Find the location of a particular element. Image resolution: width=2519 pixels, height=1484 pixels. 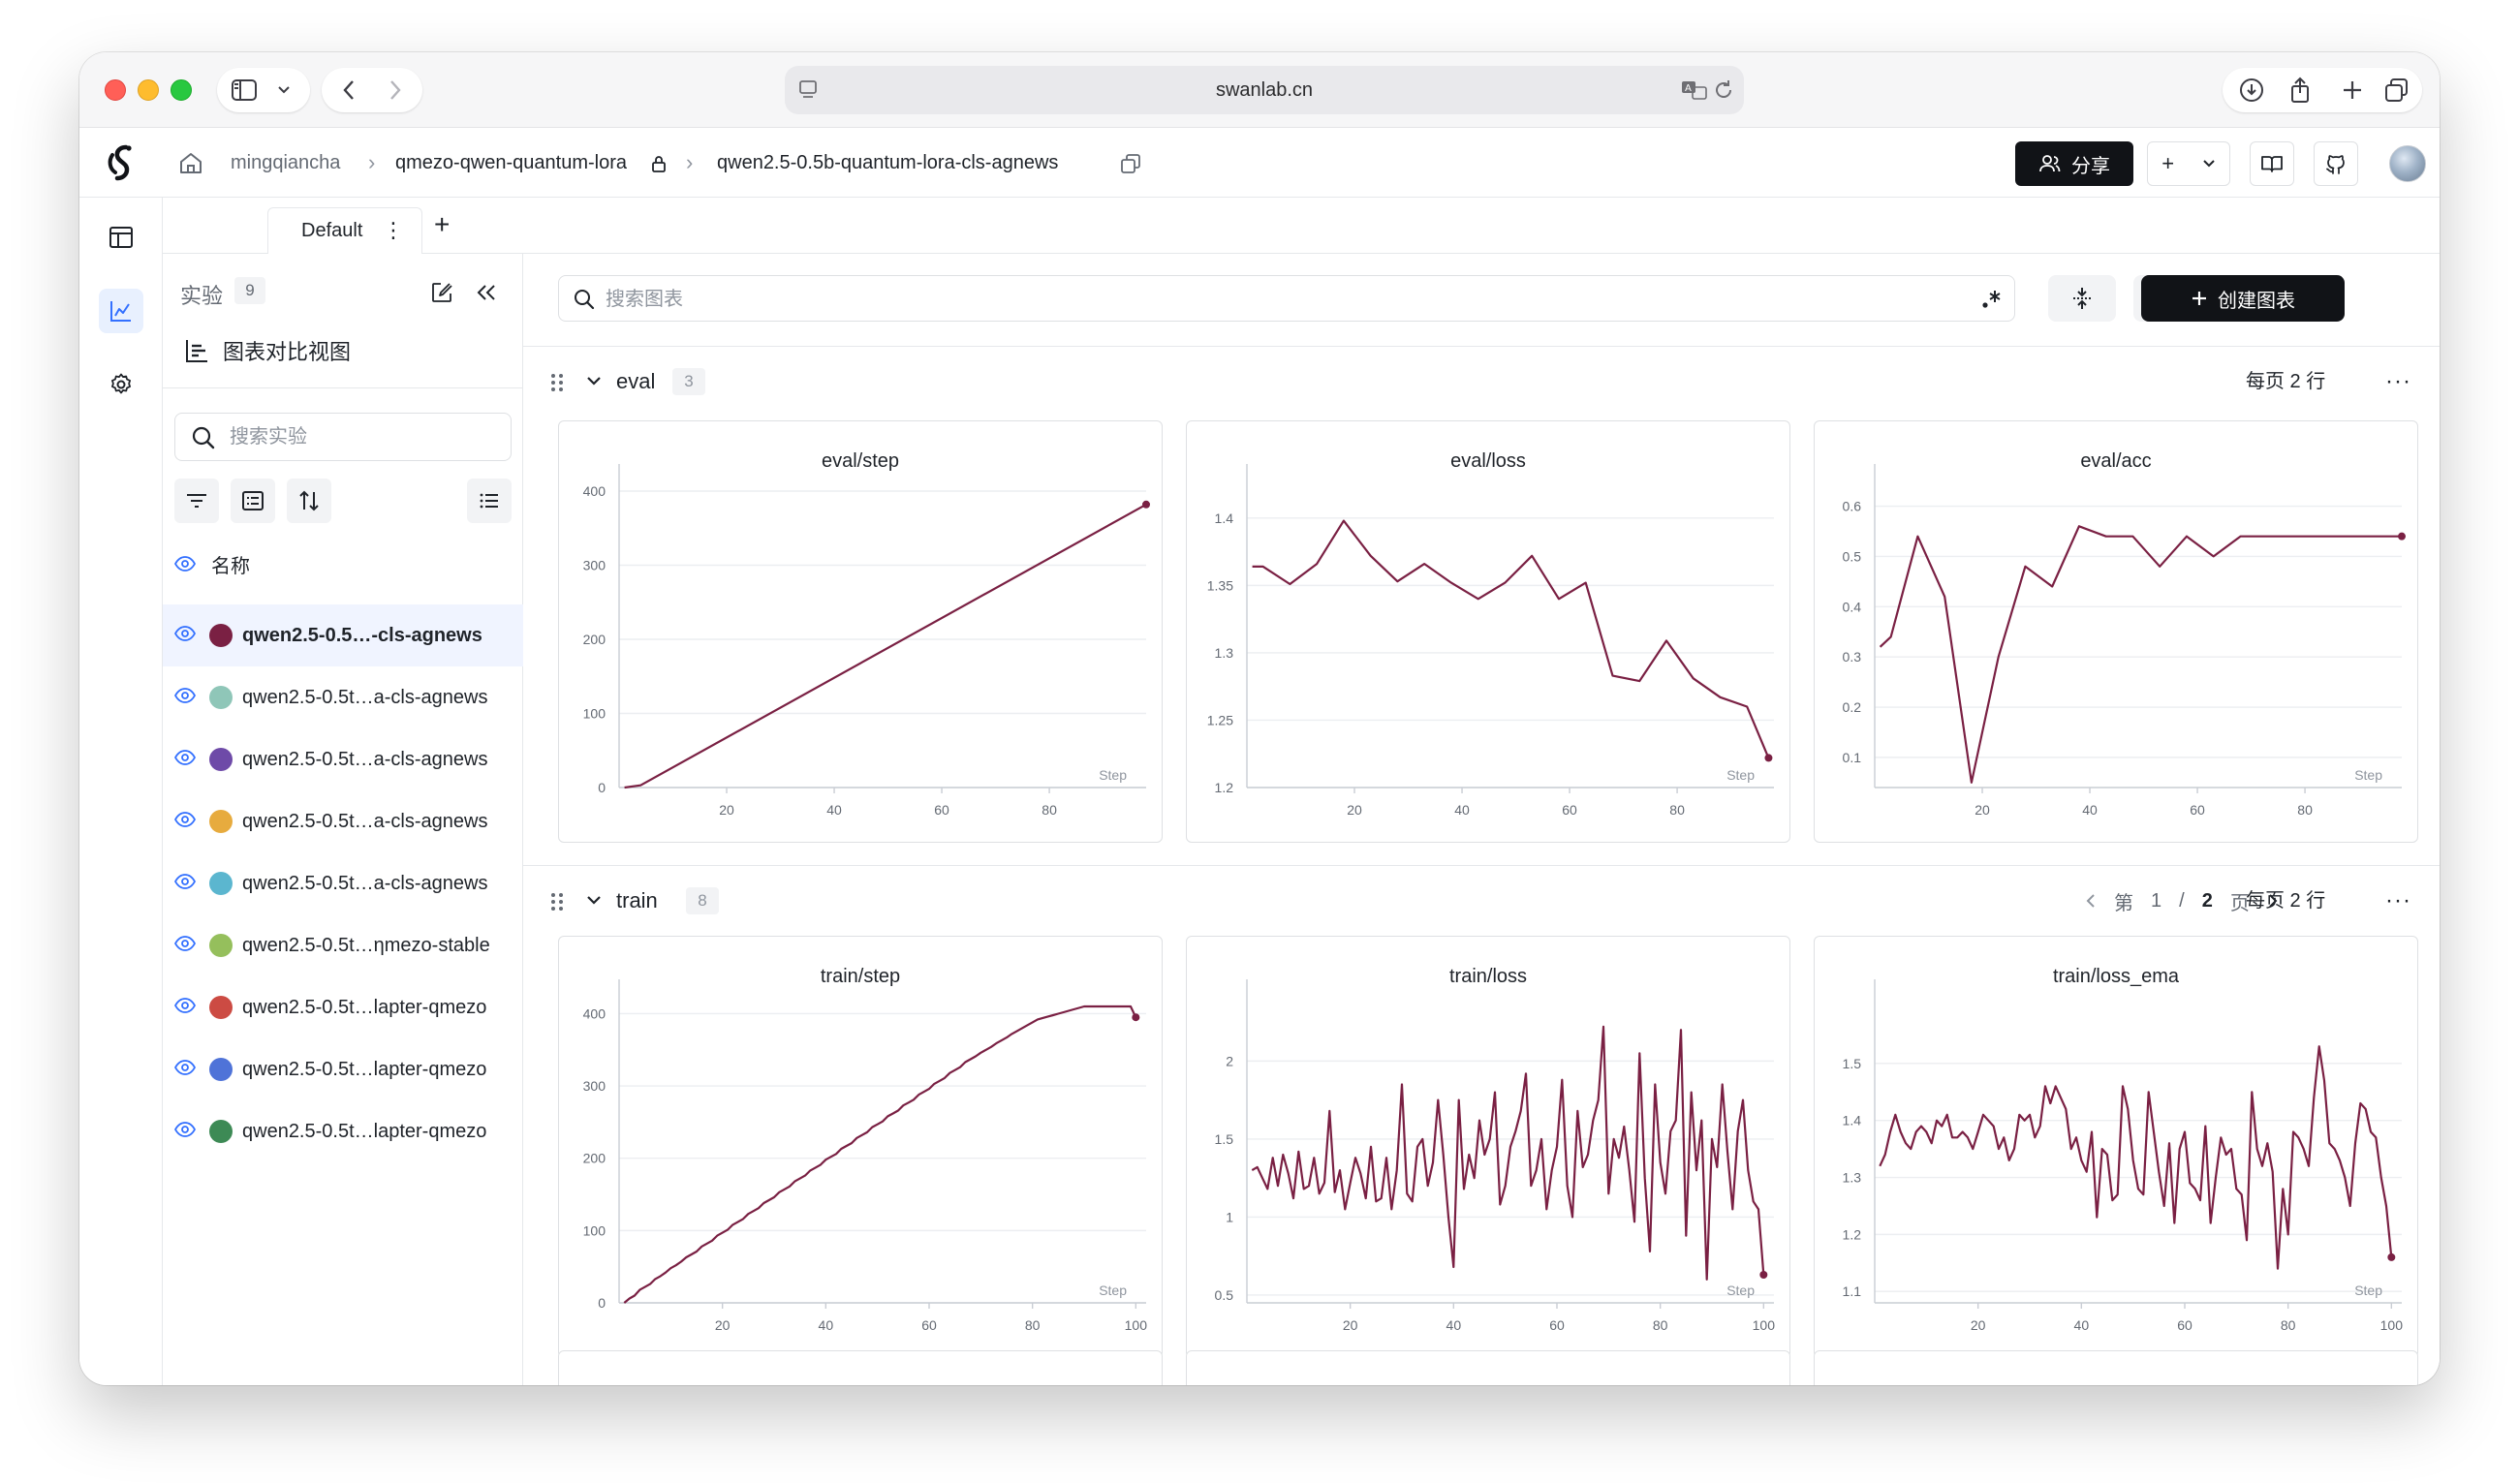

chart-card: eval/step 0 100 200 300 400 20 40 60 80 Step is located at coordinates (860, 631).